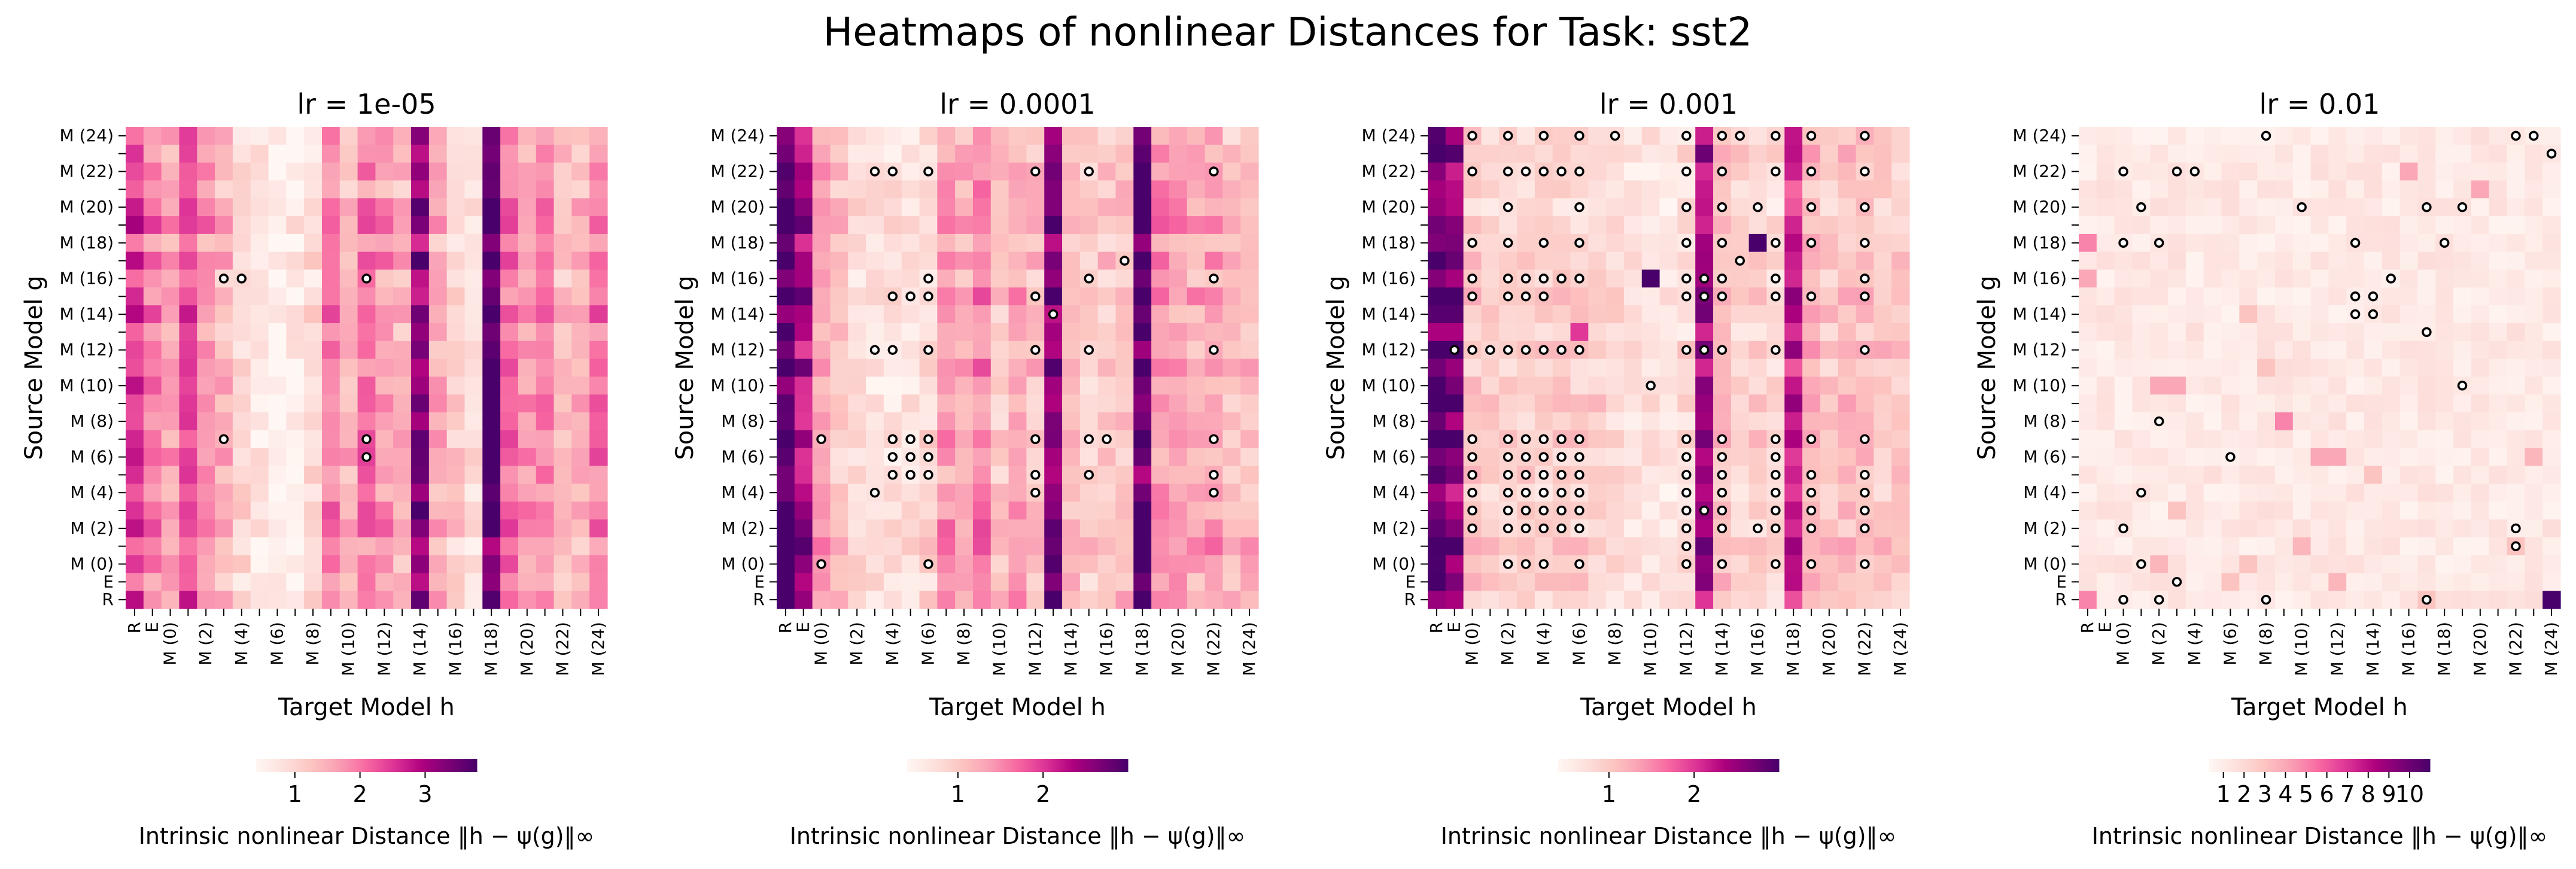 This screenshot has width=2576, height=869. Describe the element at coordinates (1018, 368) in the screenshot. I see `heatmap-cells` at that location.